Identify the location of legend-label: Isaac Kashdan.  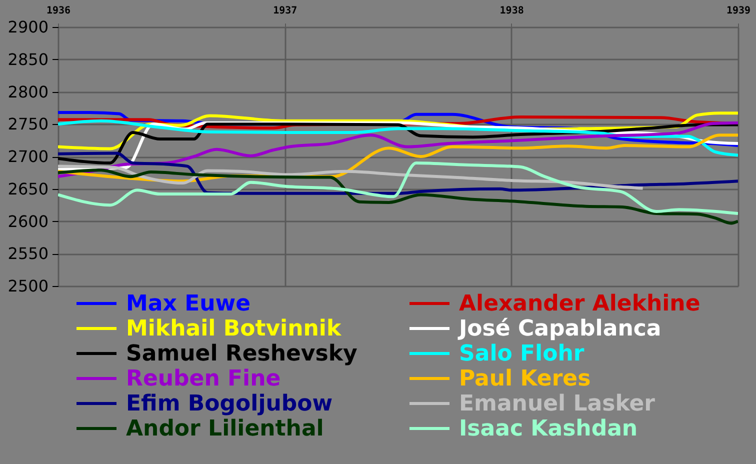
(548, 429).